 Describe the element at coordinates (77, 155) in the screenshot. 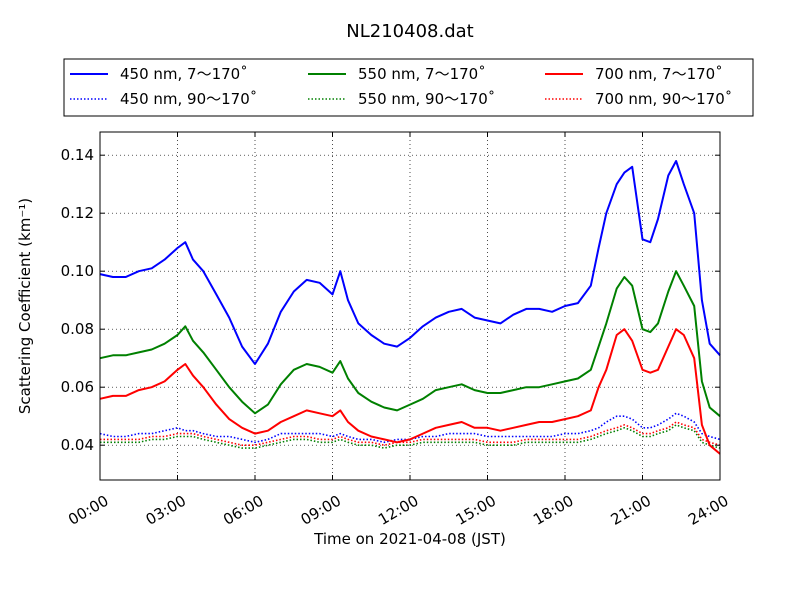

I see `y-tick-label: 0.14` at that location.